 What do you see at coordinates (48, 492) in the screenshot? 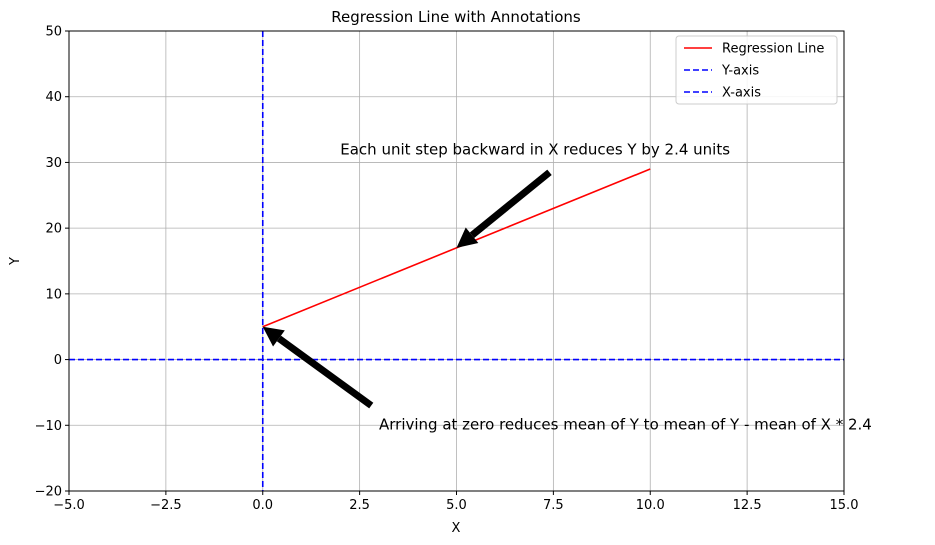
I see `y-tick-label: −20` at bounding box center [48, 492].